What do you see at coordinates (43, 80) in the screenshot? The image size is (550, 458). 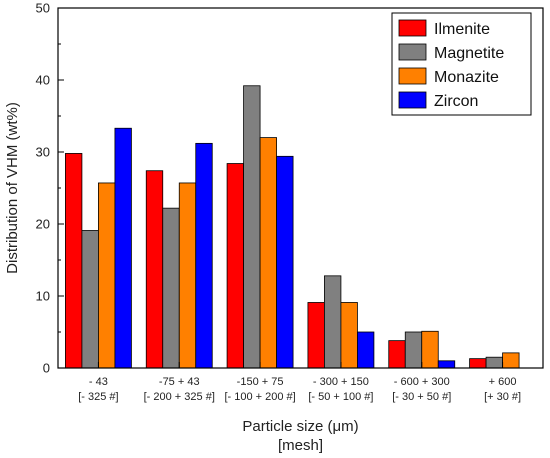 I see `y-tick-label: 40` at bounding box center [43, 80].